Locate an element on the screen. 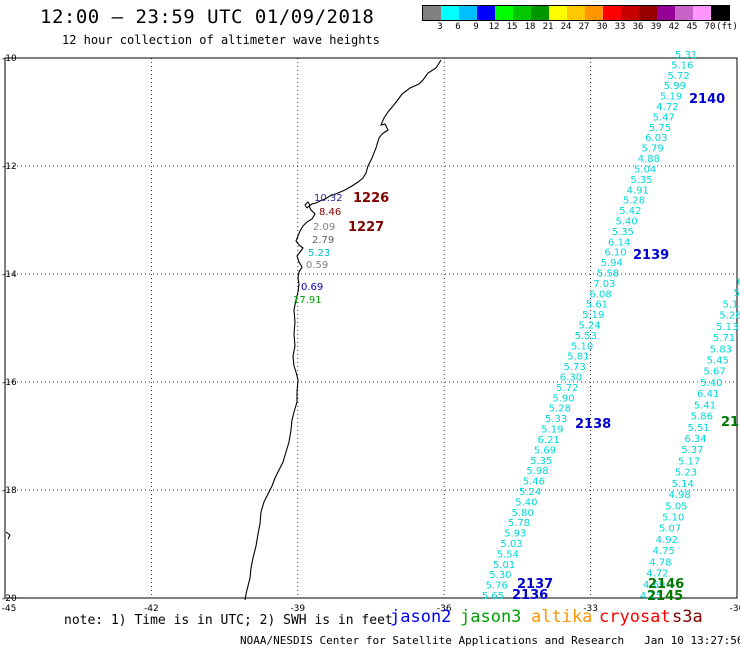  swh-value: 5.81 is located at coordinates (578, 357).